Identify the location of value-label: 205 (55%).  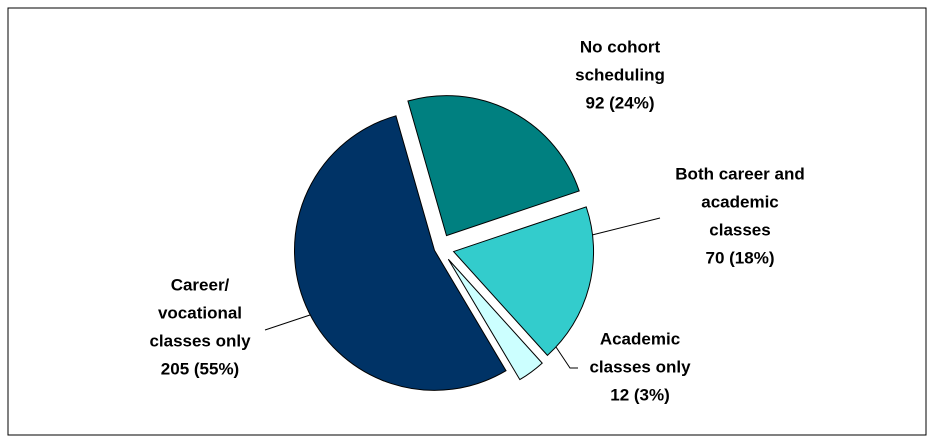
(200, 368).